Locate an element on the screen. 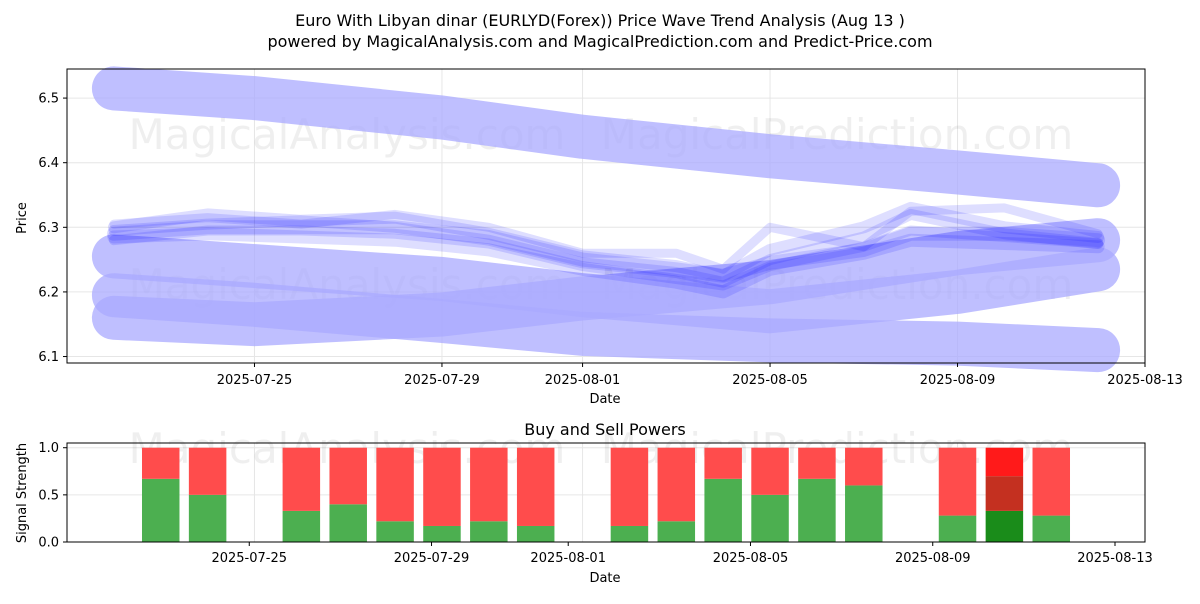 Image resolution: width=1200 pixels, height=604 pixels. price-y-tick-label: 6.5 is located at coordinates (48, 99).